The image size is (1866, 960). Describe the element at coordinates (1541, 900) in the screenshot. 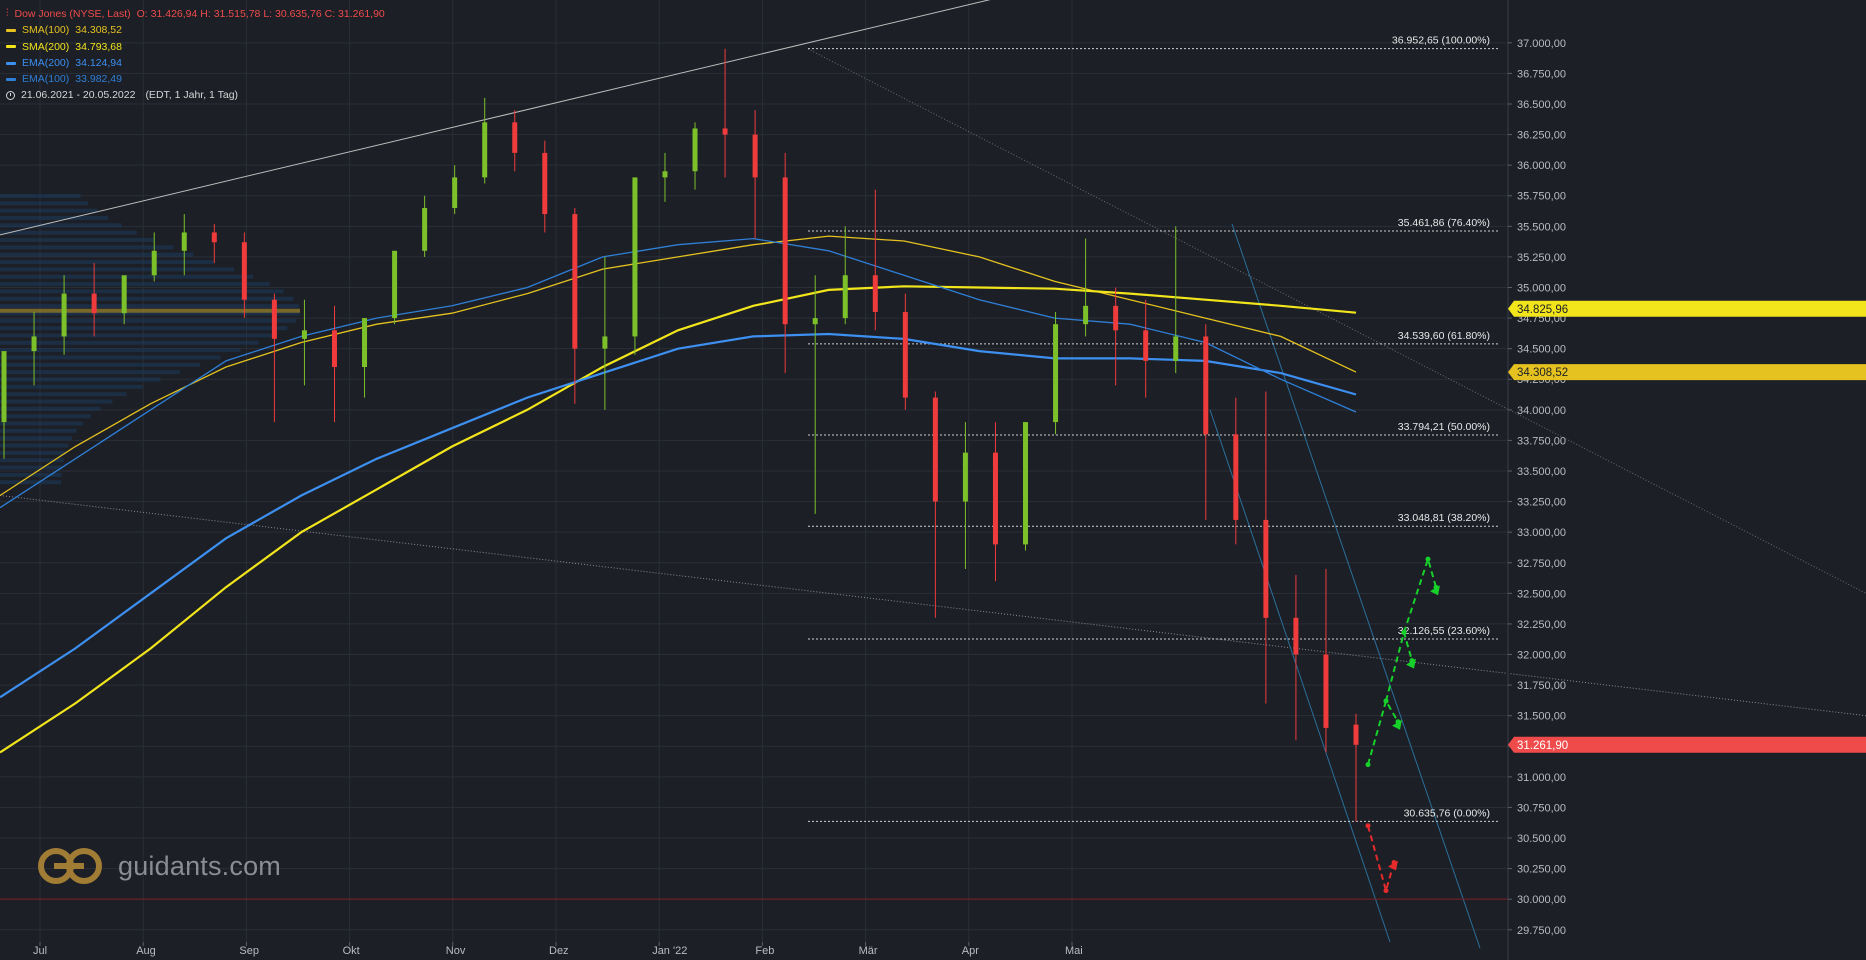

I see `y-tick-label: 30.000,00` at that location.